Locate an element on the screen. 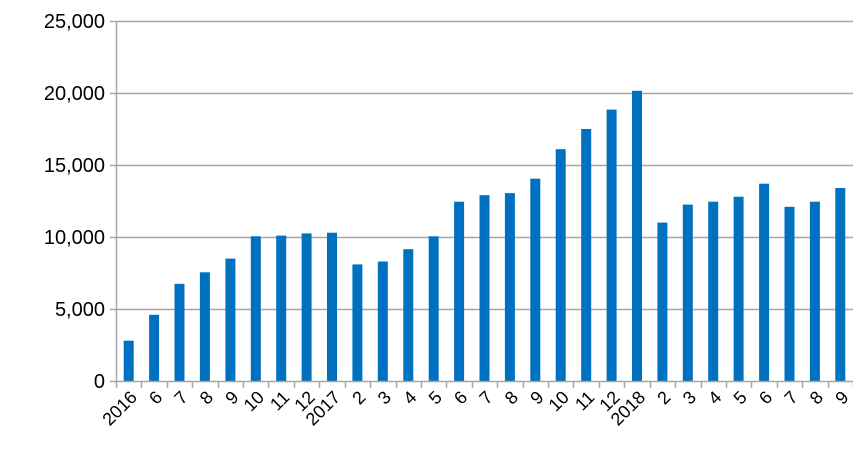  y-tick-label: 5,000 is located at coordinates (80, 310).